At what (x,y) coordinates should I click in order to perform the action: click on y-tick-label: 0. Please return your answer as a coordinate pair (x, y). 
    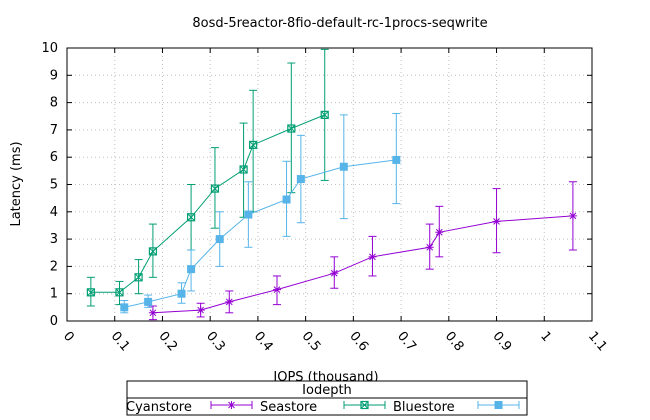
    Looking at the image, I should click on (54, 321).